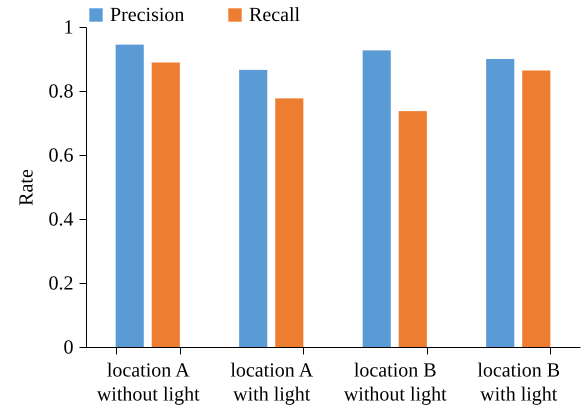  Describe the element at coordinates (275, 15) in the screenshot. I see `legend-label: Recall` at that location.